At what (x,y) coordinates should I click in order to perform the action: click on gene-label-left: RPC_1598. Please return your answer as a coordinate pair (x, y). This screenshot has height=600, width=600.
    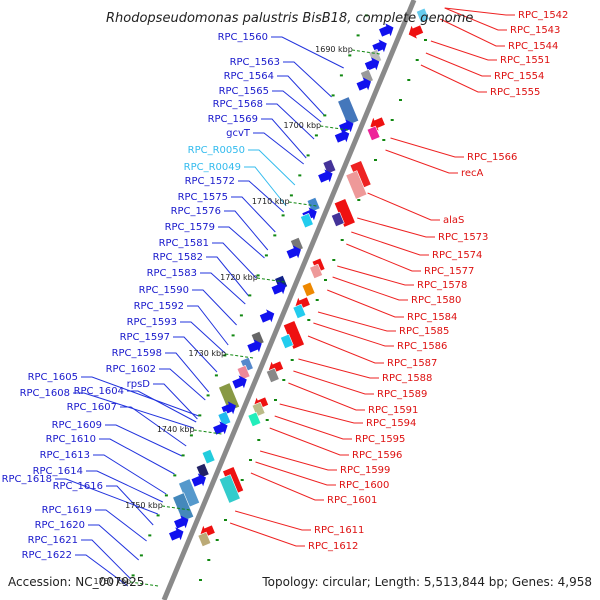
    Looking at the image, I should click on (137, 353).